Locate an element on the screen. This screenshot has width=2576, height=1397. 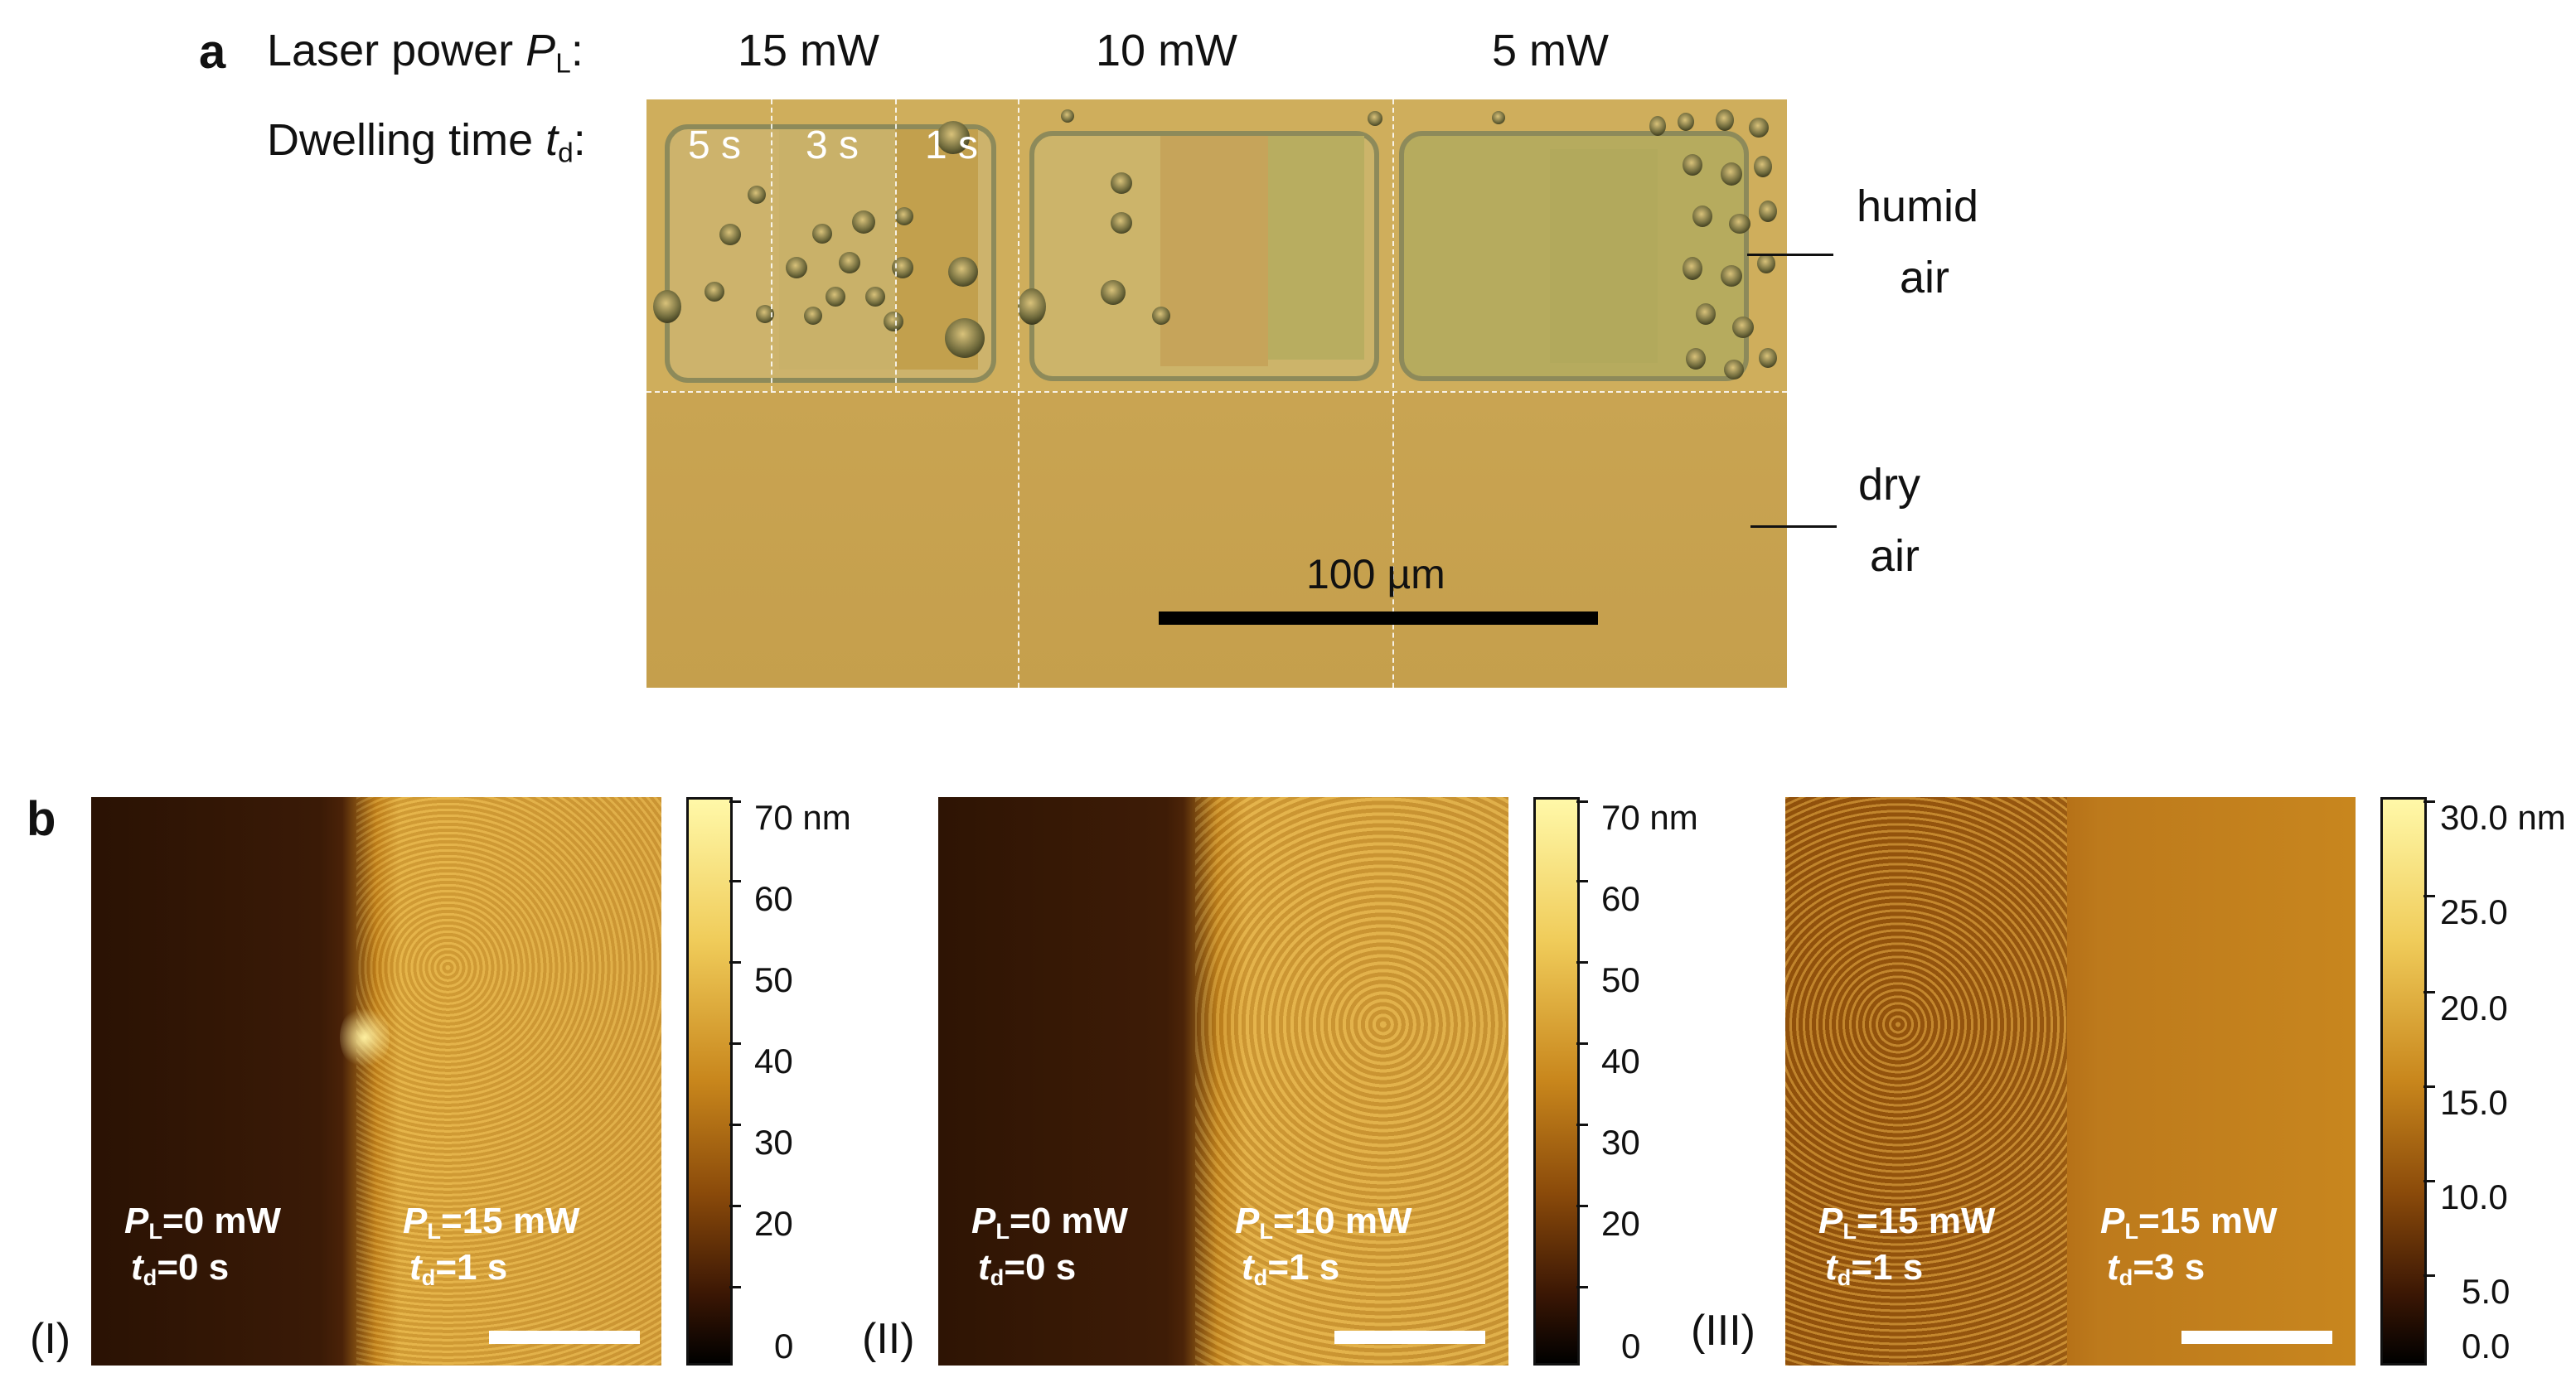
afm1-left-time-symbol: t is located at coordinates (137, 1267).